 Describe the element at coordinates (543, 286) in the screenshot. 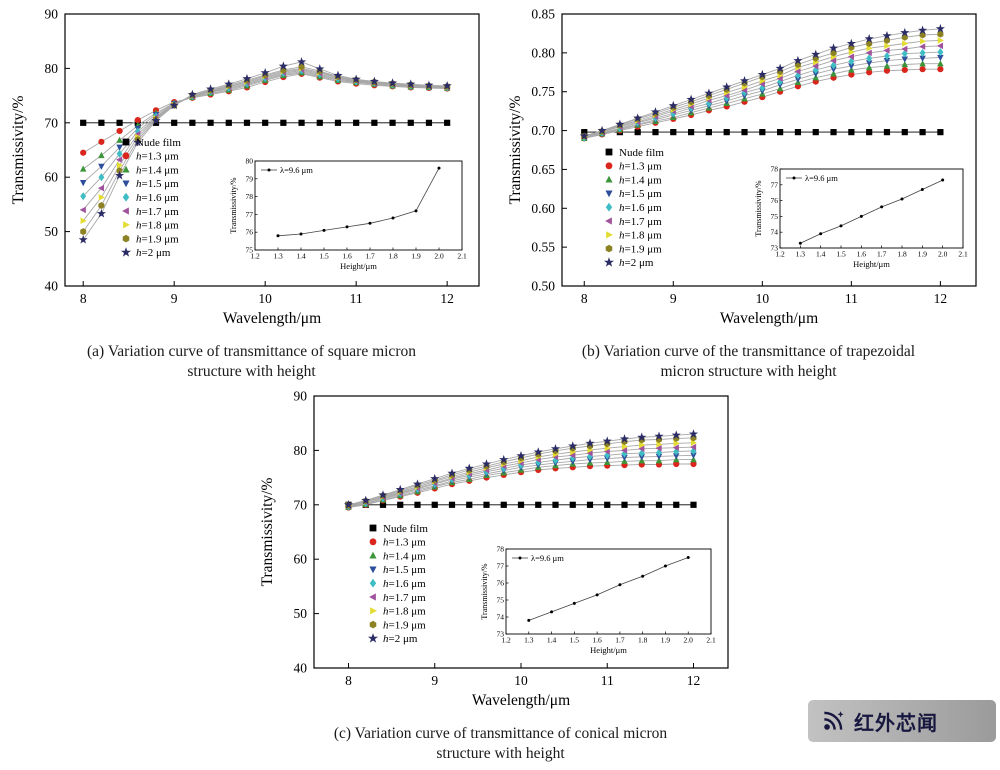

I see `svg-text: 0.50` at that location.